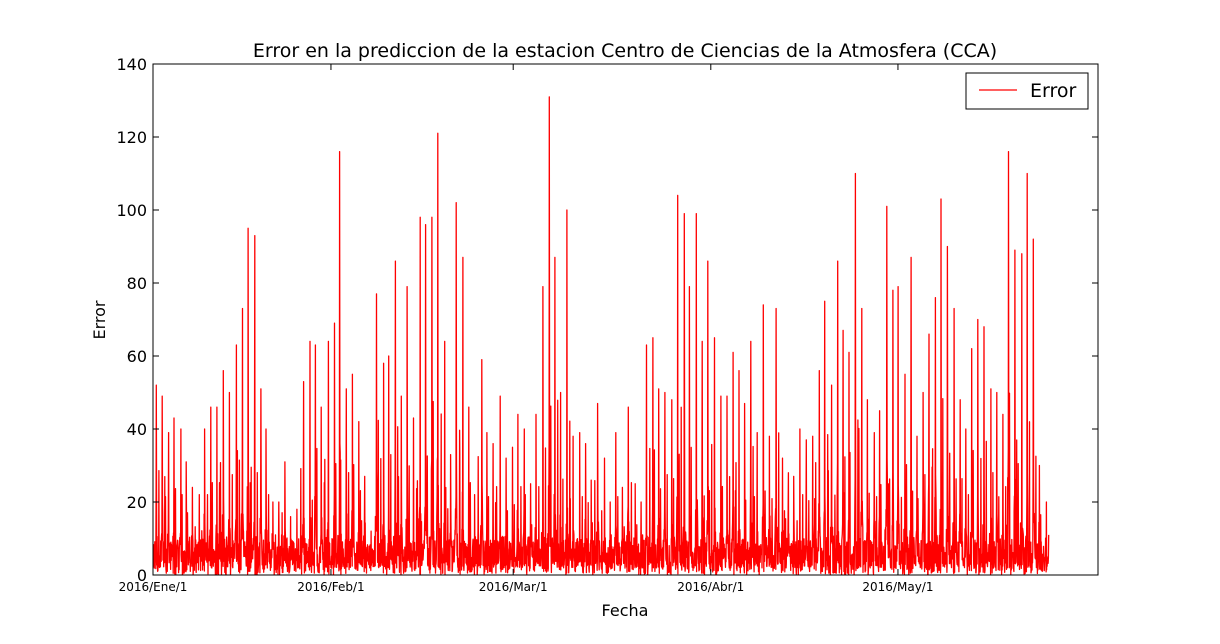 This screenshot has height=644, width=1220. I want to click on y-tick-label: 40, so click(137, 429).